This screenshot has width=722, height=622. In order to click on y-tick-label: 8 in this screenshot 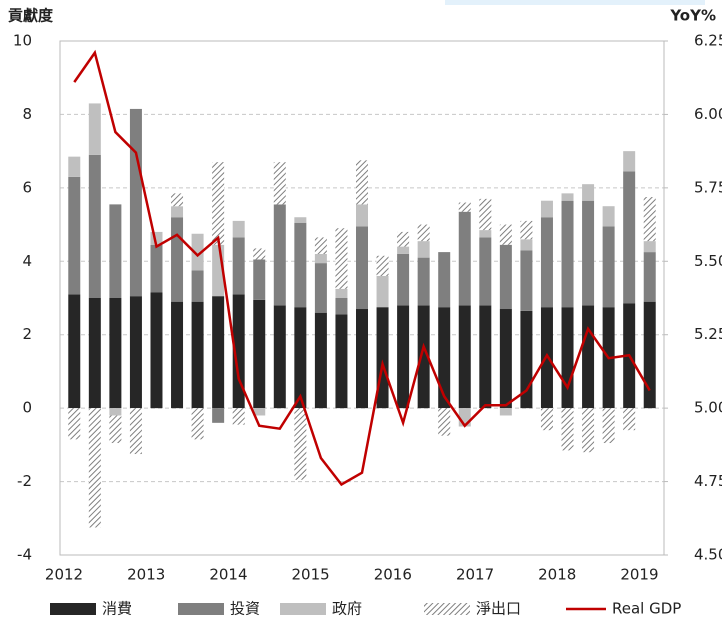, I will do `click(27, 114)`.